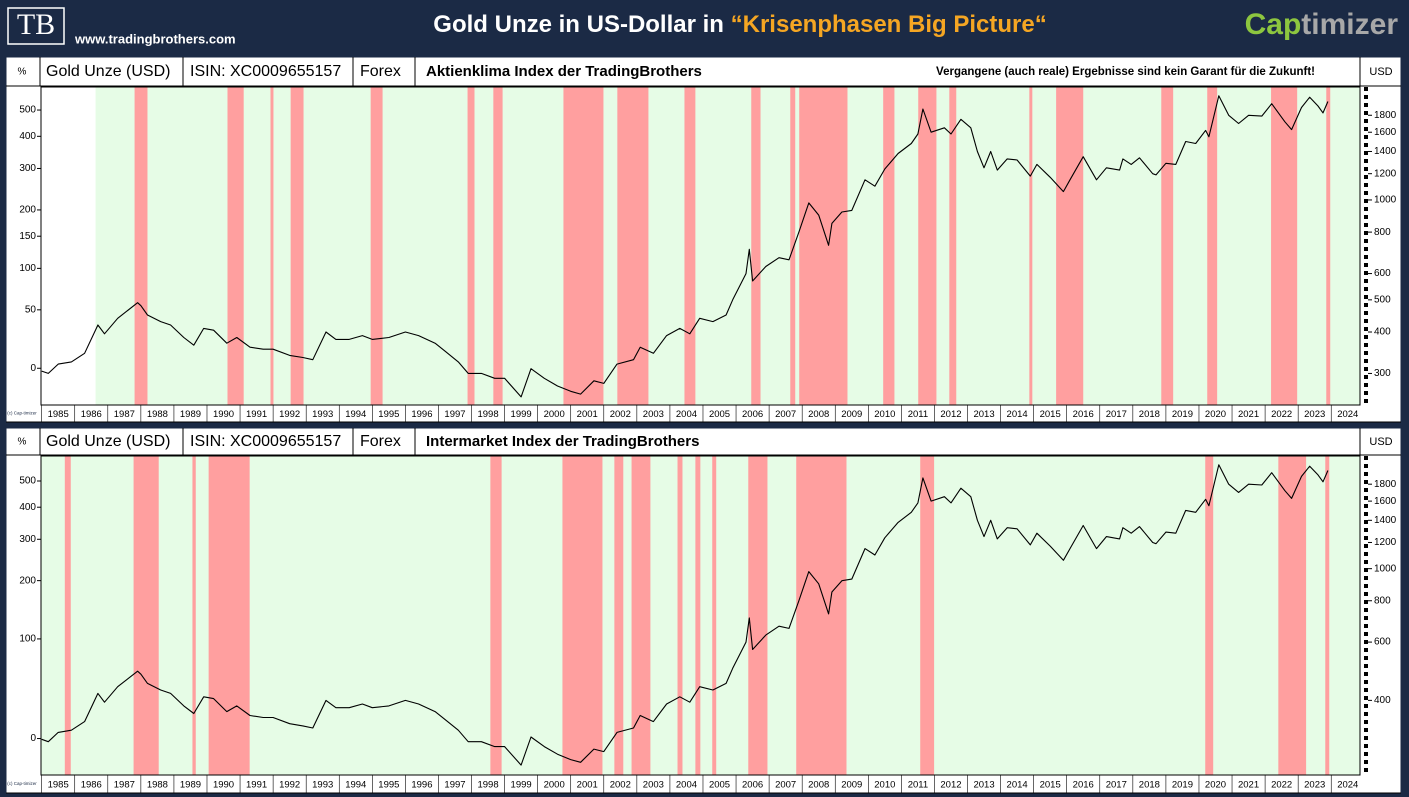 The height and width of the screenshot is (797, 1409). I want to click on y2-tick-label: 500, so click(27, 481).